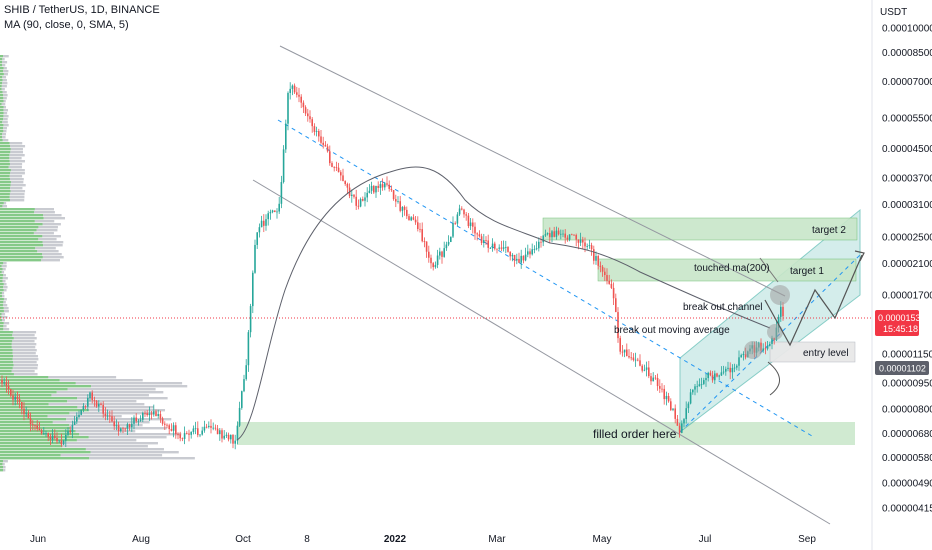  What do you see at coordinates (82, 10) in the screenshot?
I see `chart-title: SHIB / TetherUS, 1D, BINANCE` at bounding box center [82, 10].